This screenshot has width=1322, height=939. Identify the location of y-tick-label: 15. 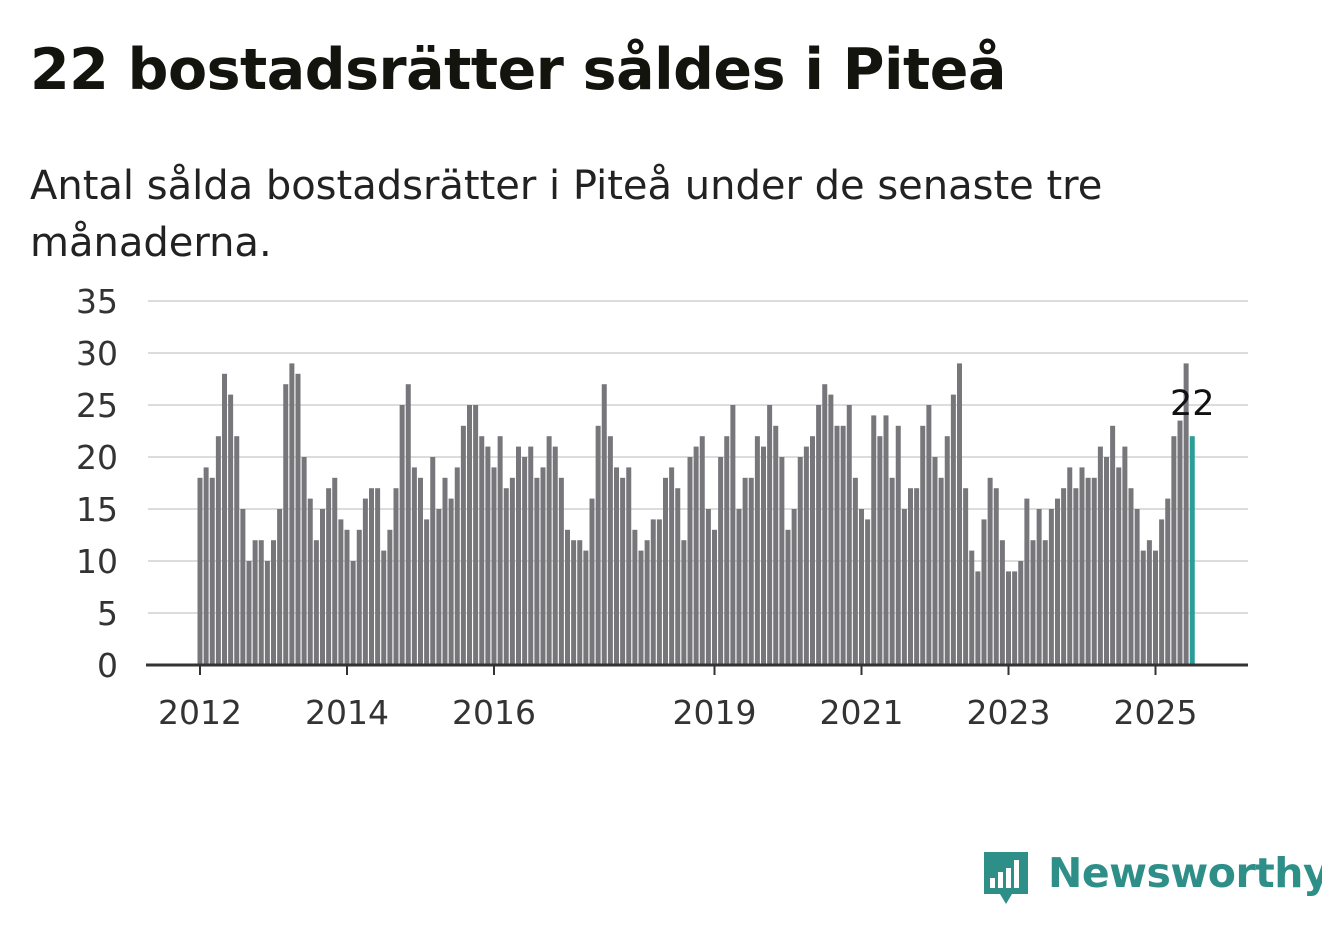
(97, 509).